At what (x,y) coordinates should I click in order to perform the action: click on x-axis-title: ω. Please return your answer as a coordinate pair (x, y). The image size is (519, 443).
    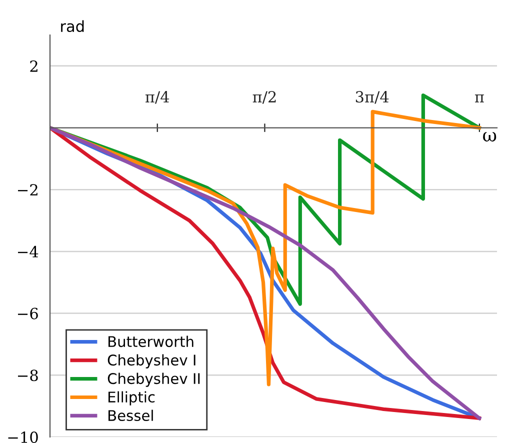
    Looking at the image, I should click on (489, 137).